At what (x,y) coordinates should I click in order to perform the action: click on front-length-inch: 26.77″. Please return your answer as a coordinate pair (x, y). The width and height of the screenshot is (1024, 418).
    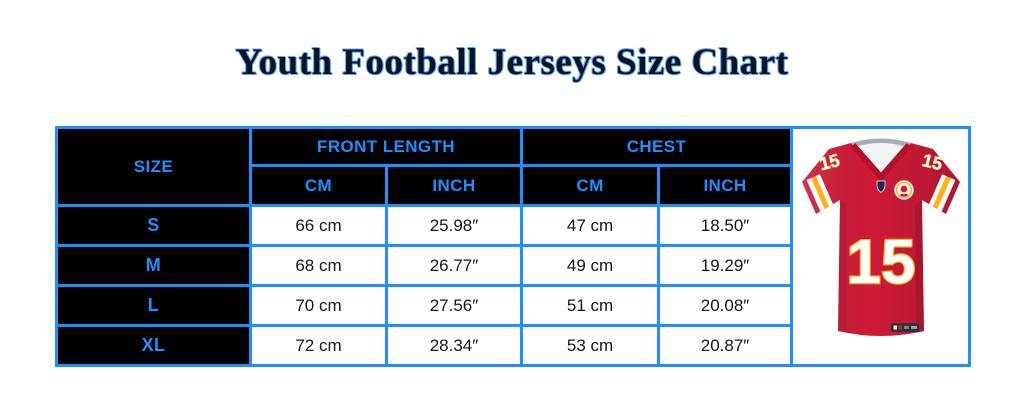
    Looking at the image, I should click on (454, 265).